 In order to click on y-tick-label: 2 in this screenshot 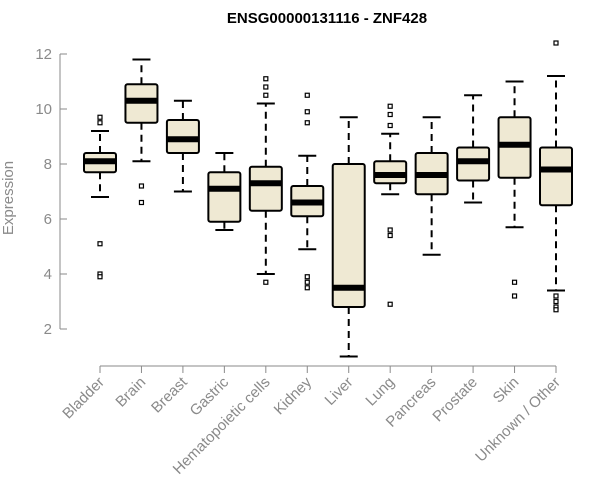, I will do `click(48, 329)`.